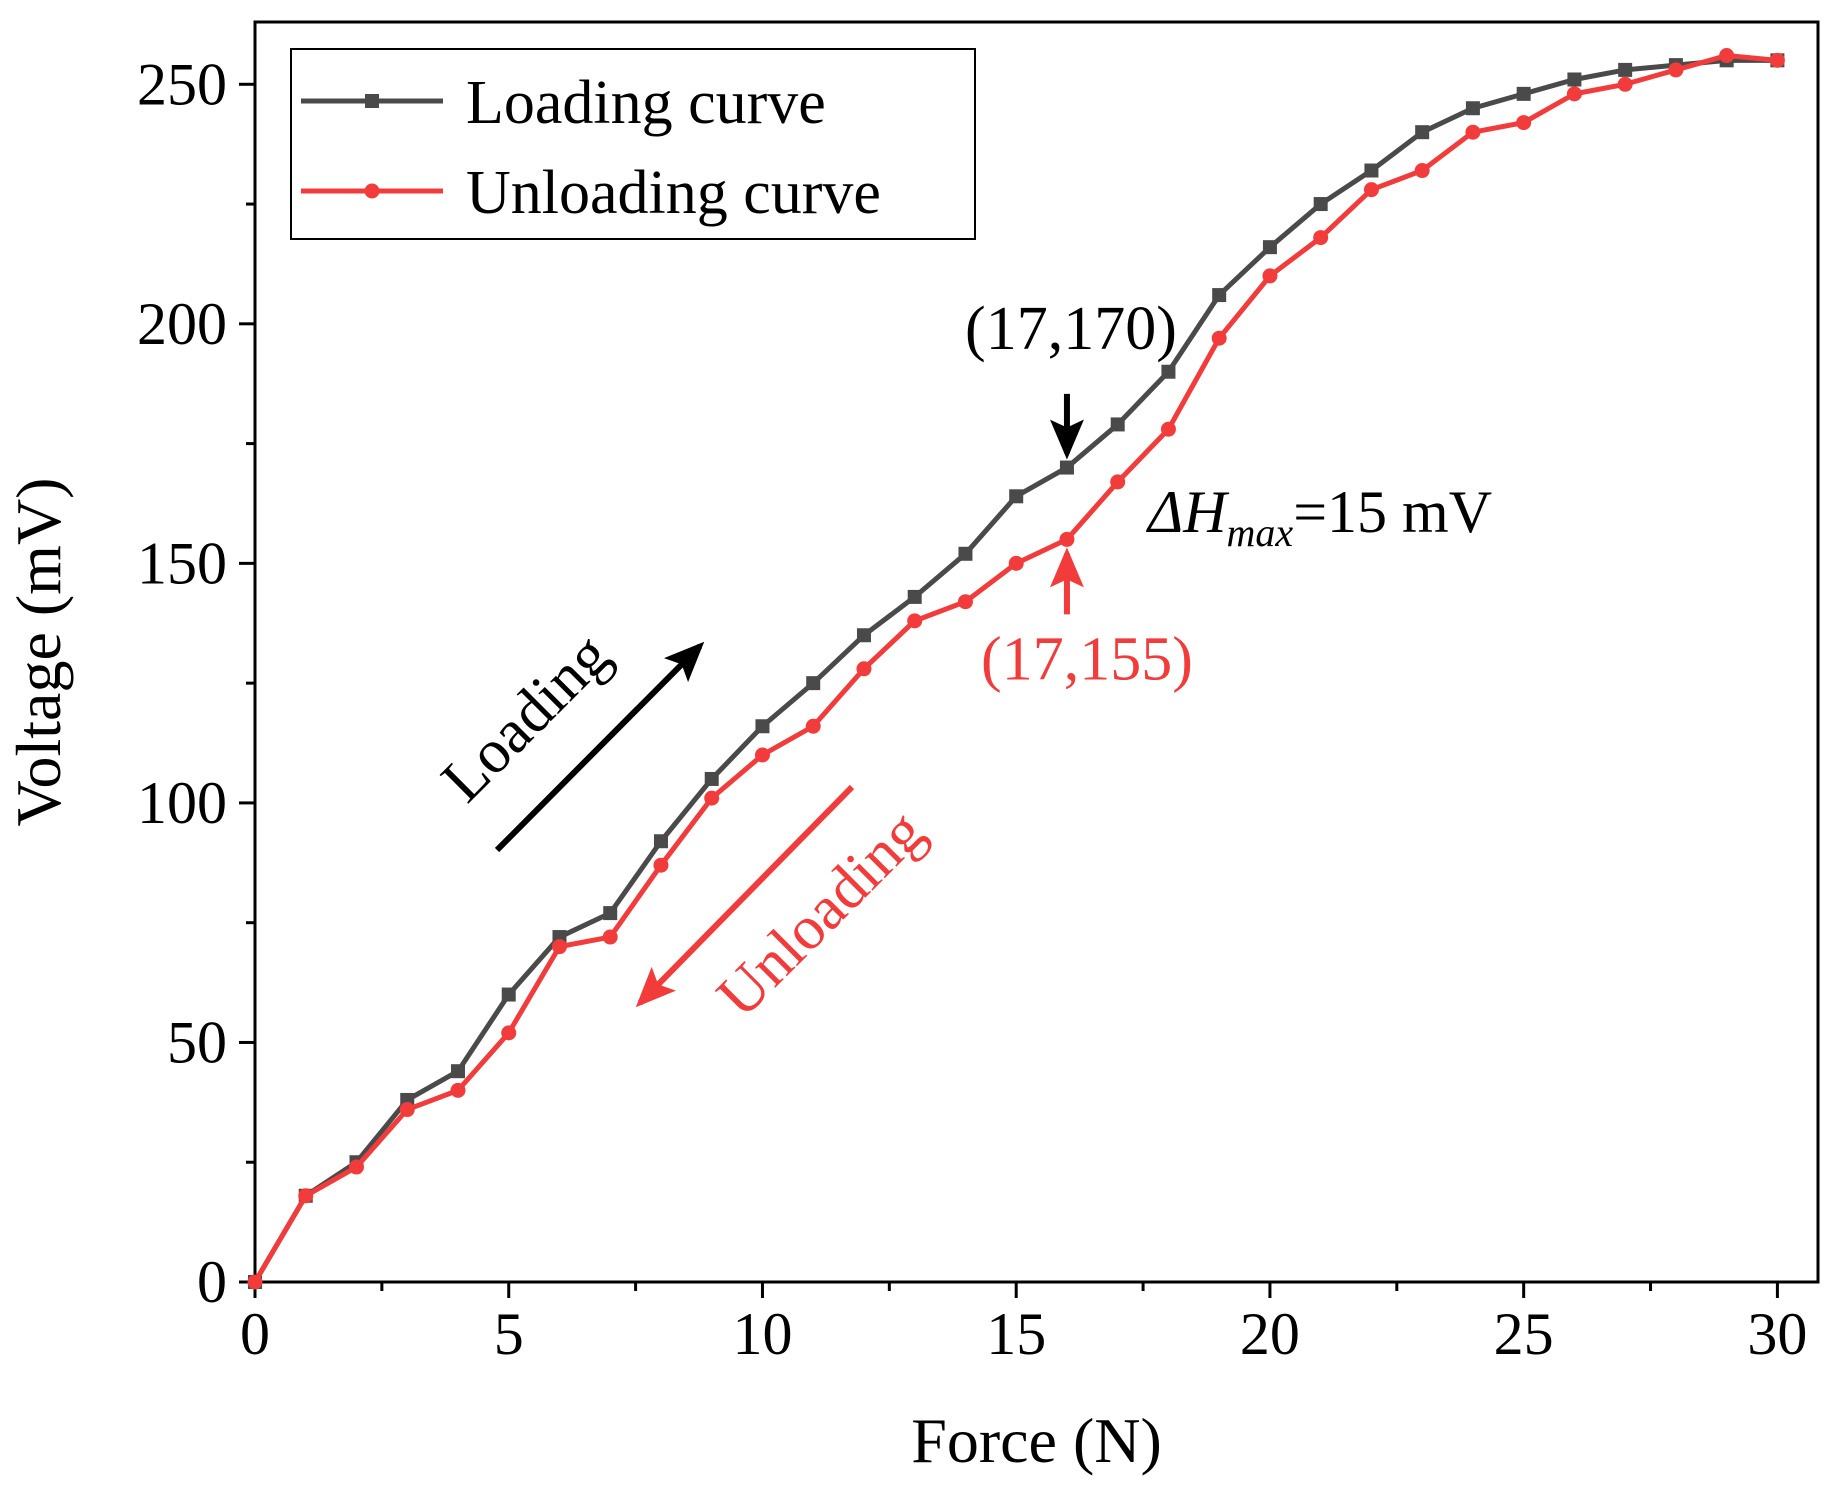 The height and width of the screenshot is (1492, 1839). Describe the element at coordinates (745, 896) in the screenshot. I see `unloading-direction-arrow` at that location.